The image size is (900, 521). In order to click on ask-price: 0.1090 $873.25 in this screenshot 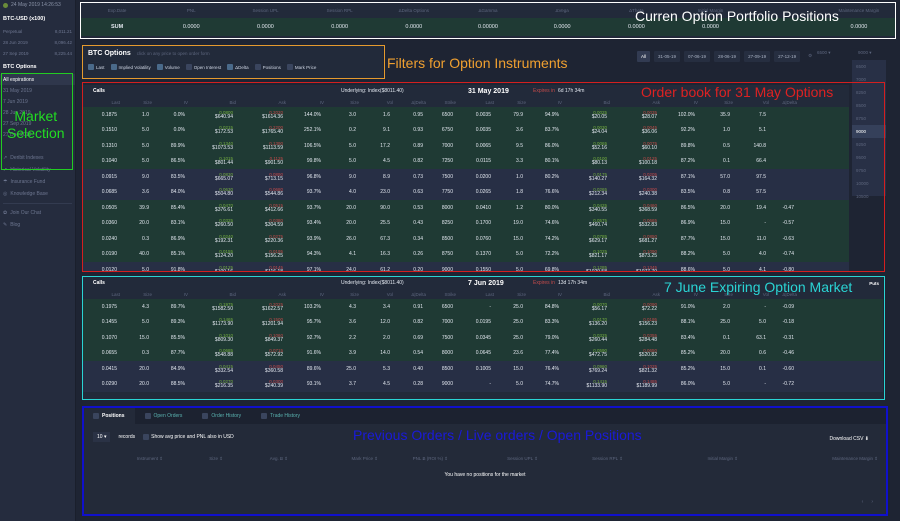, I will do `click(635, 254)`.